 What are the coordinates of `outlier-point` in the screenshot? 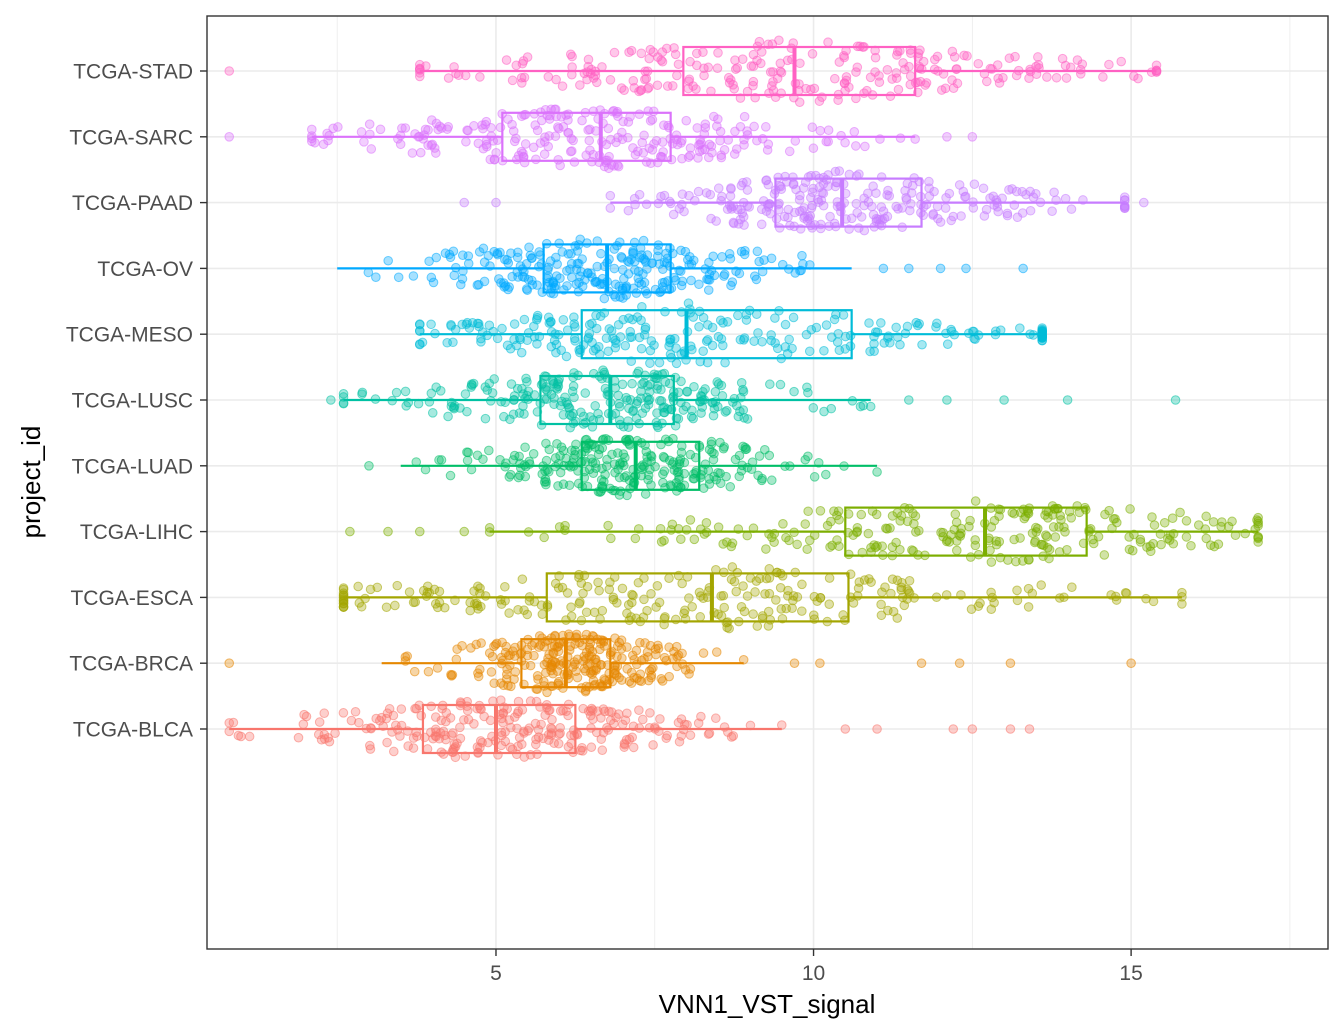 It's located at (953, 729).